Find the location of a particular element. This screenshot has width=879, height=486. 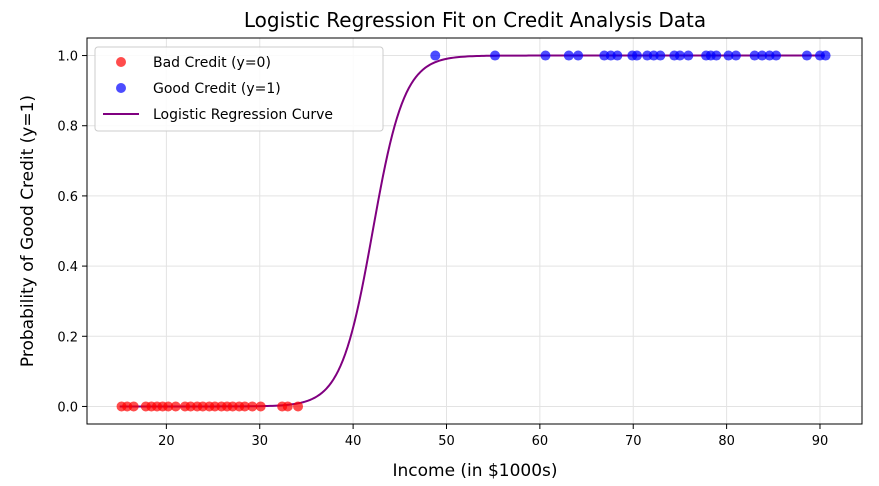

legend-item: Good Credit (y=1) is located at coordinates (198, 89).